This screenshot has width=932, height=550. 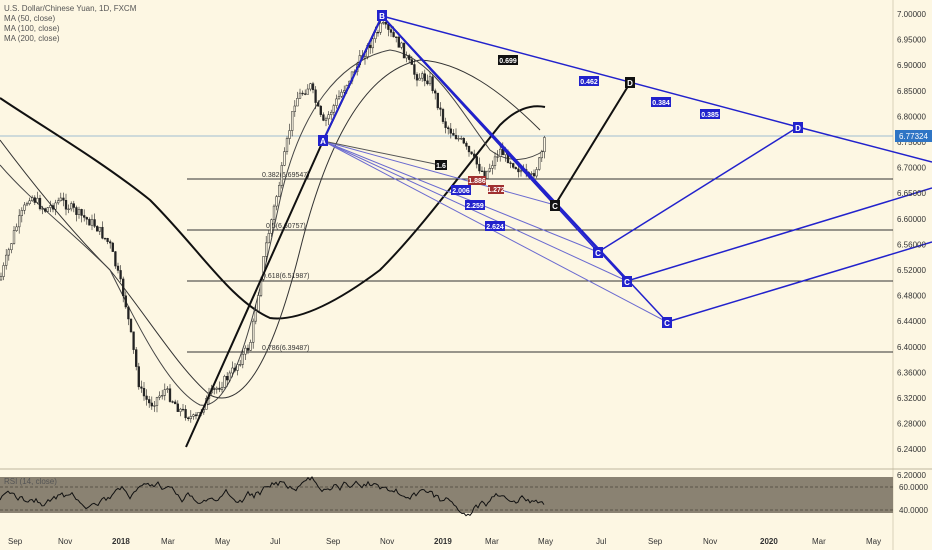 What do you see at coordinates (275, 541) in the screenshot?
I see `x-tick-label: Jul` at bounding box center [275, 541].